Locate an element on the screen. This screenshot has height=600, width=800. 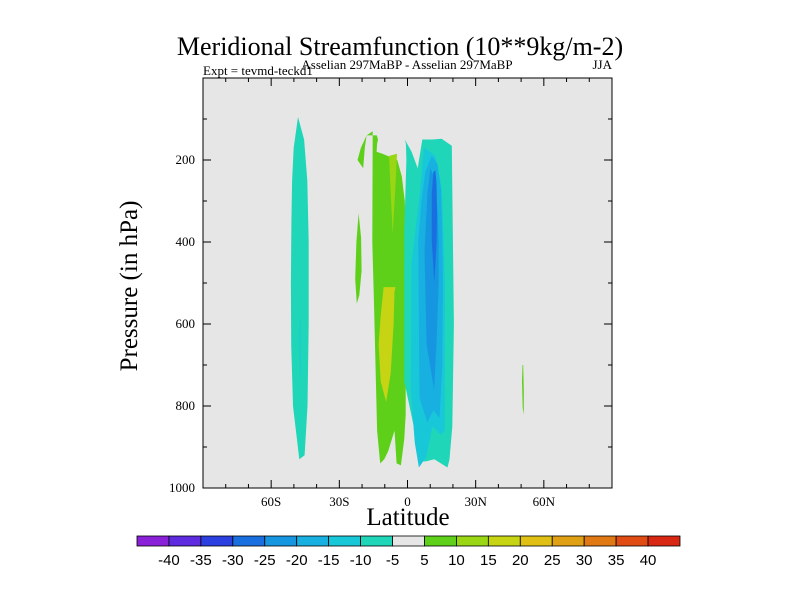
contour-region-isolated-positive-patch is located at coordinates (358, 258).